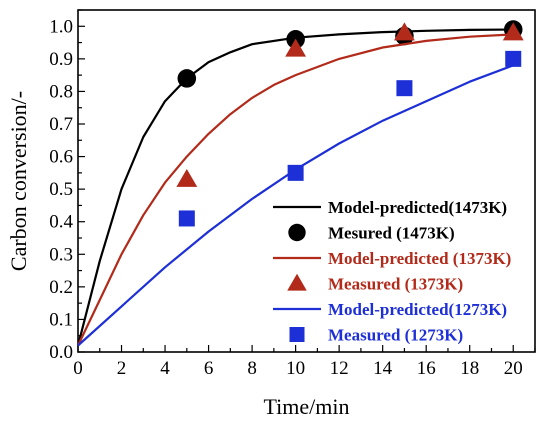  I want to click on x-tick-label: 10, so click(295, 368).